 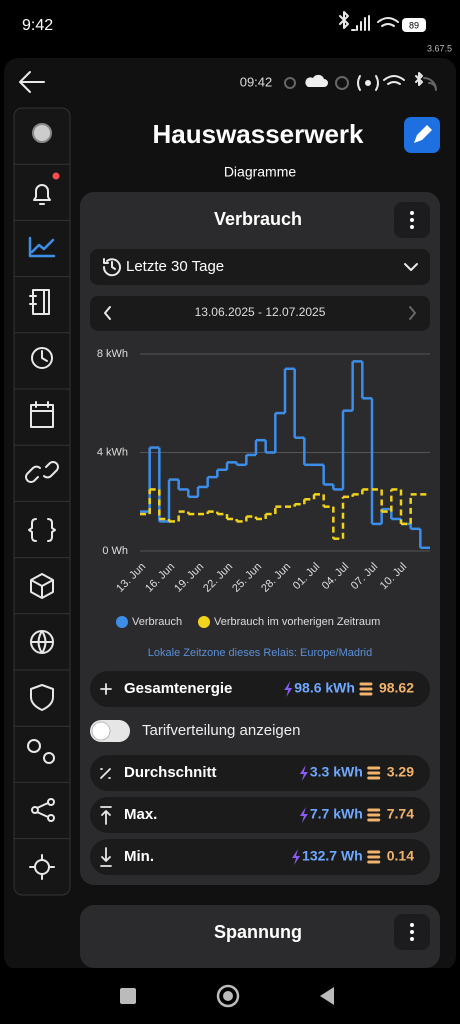 What do you see at coordinates (221, 730) in the screenshot?
I see `toggle-label: Tarifverteilung anzeigen` at bounding box center [221, 730].